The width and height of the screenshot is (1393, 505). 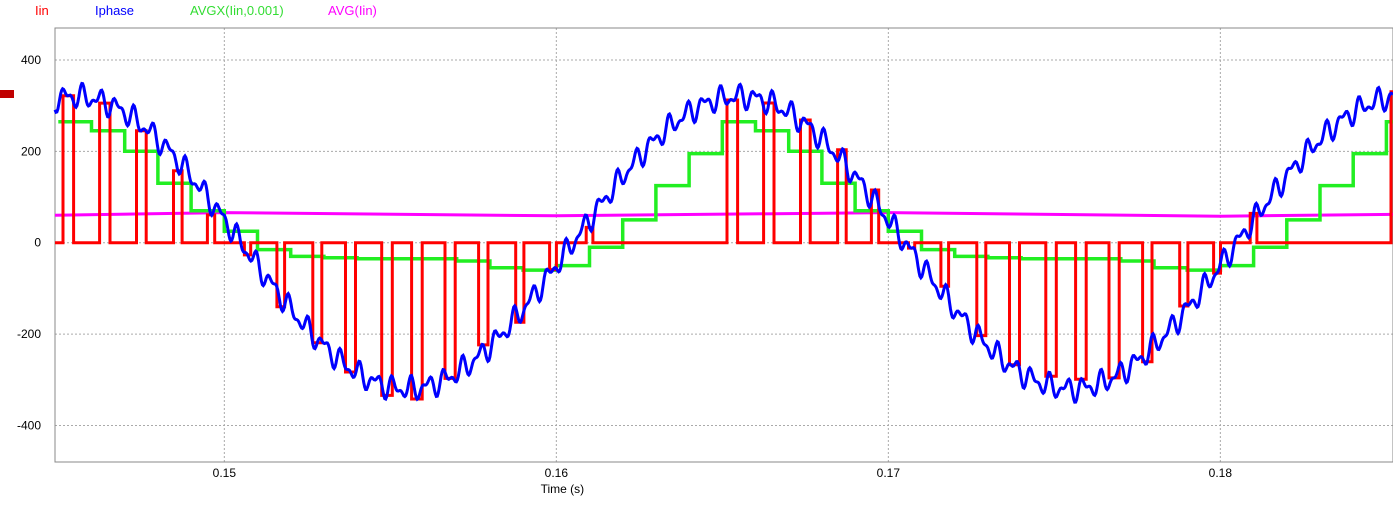 I want to click on y-tick-label: -200, so click(x=29, y=334).